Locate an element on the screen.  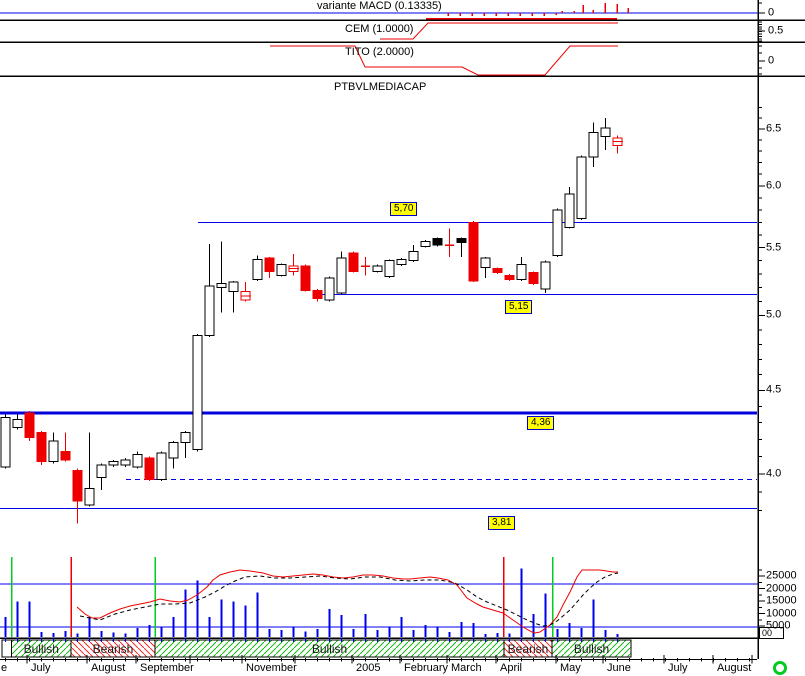
month-label: February is located at coordinates (426, 668).